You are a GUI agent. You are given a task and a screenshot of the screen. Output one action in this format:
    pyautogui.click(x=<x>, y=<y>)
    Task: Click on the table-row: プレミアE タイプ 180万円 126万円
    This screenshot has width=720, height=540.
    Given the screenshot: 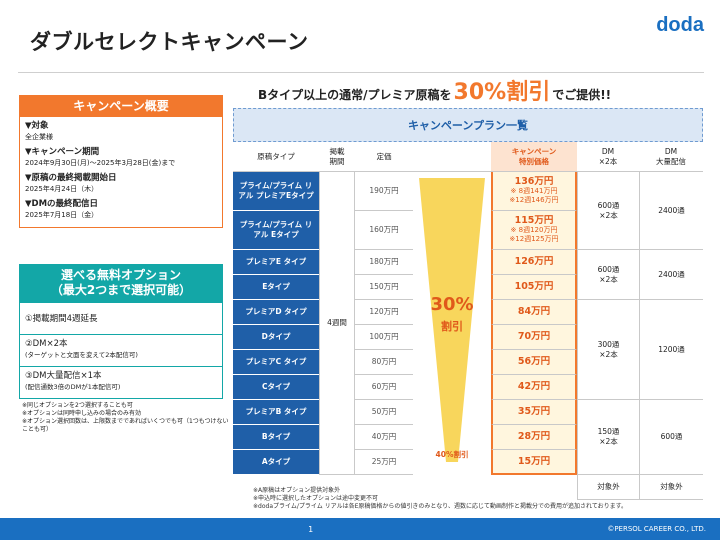 What is the action you would take?
    pyautogui.click(x=468, y=262)
    